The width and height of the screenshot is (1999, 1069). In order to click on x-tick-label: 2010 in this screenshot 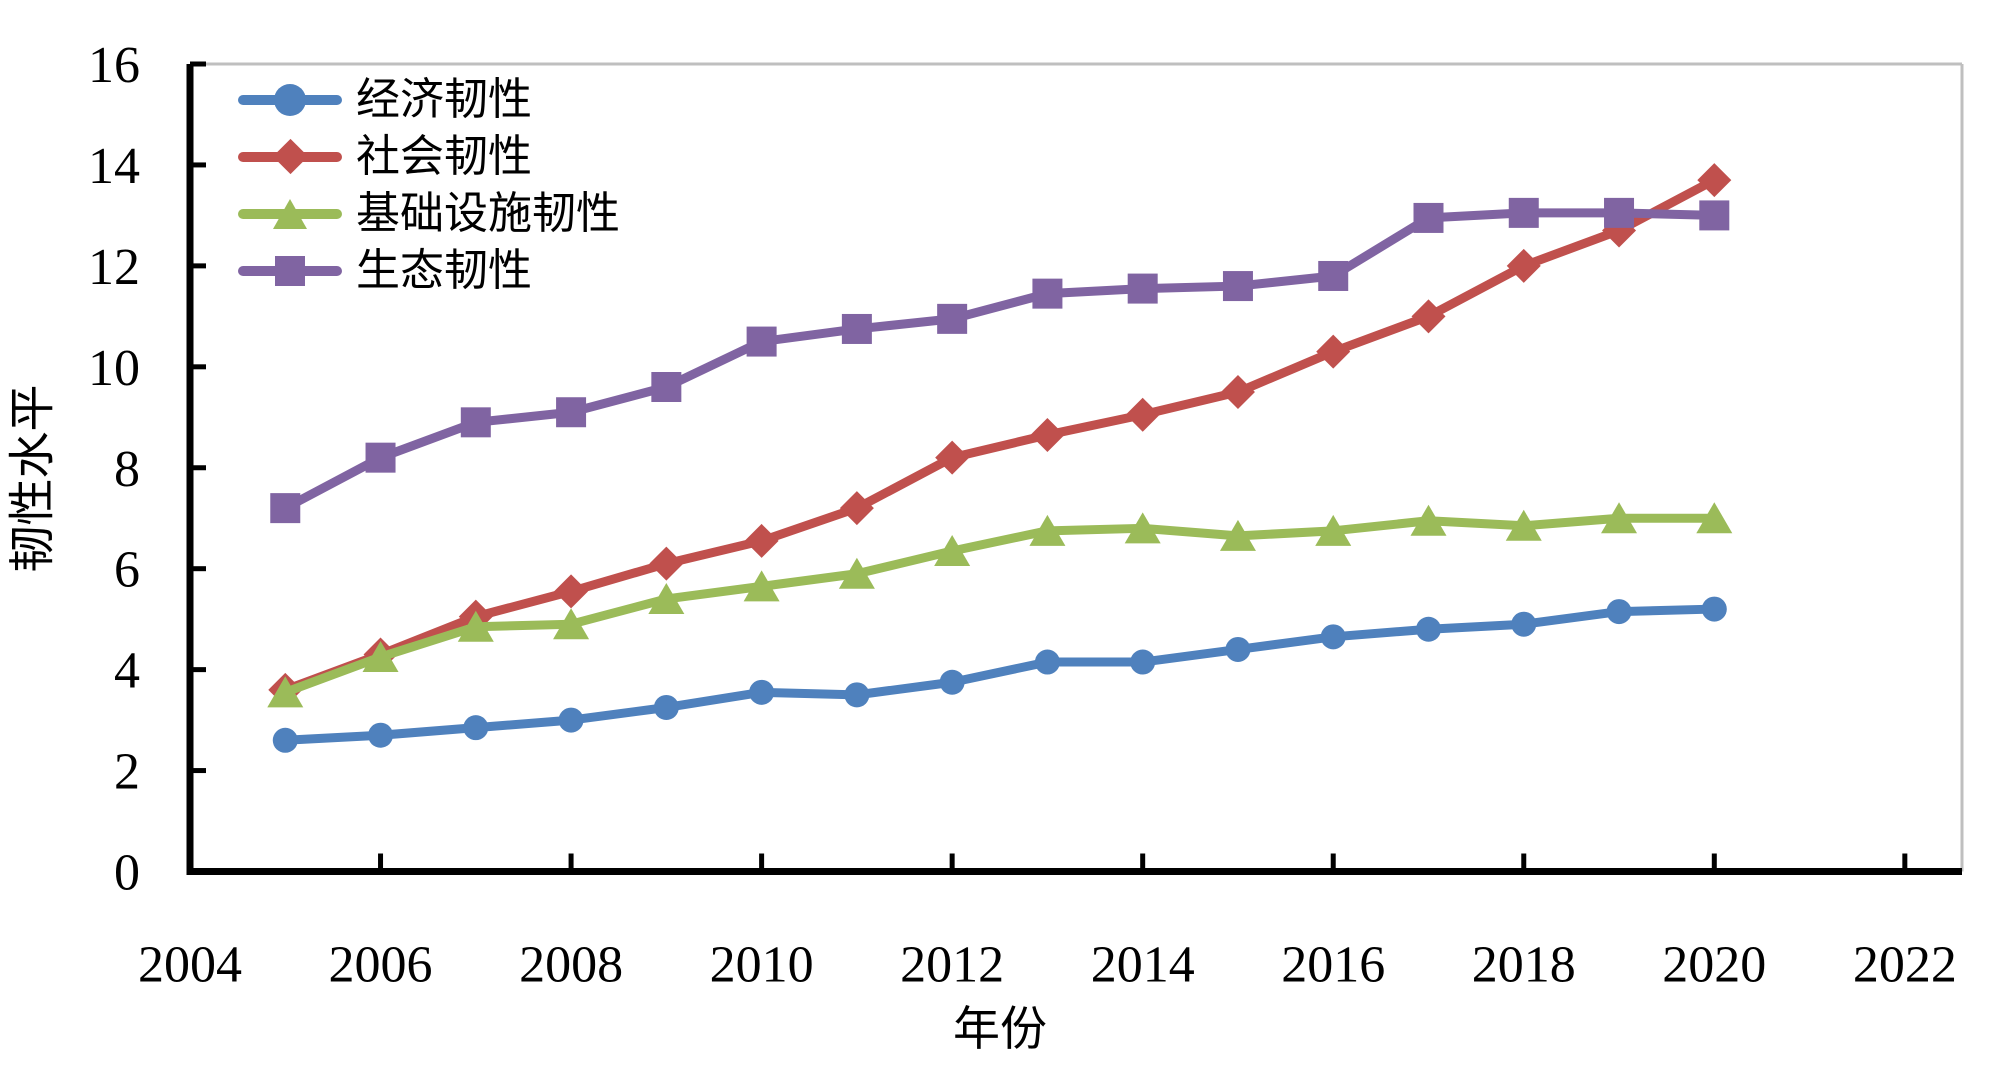, I will do `click(762, 965)`.